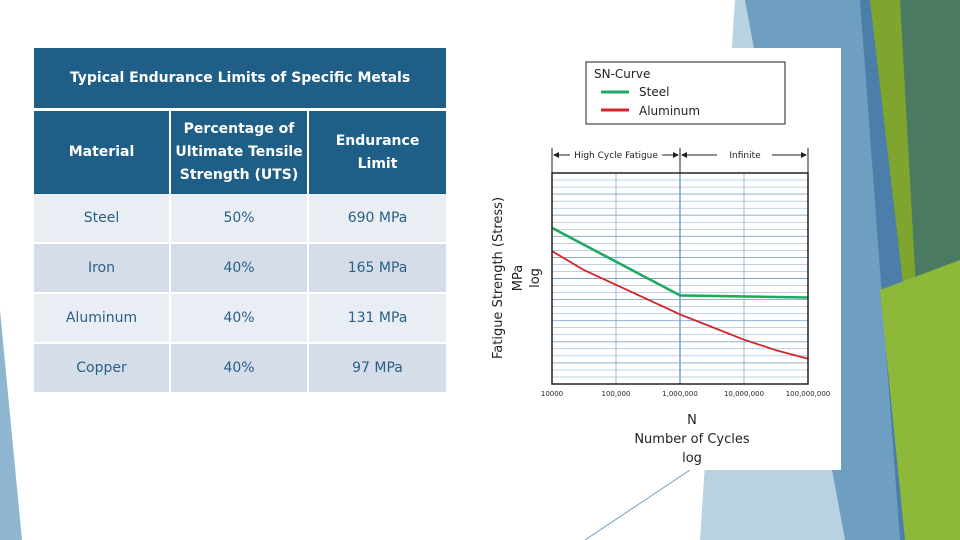  I want to click on cell-material: Steel, so click(102, 219).